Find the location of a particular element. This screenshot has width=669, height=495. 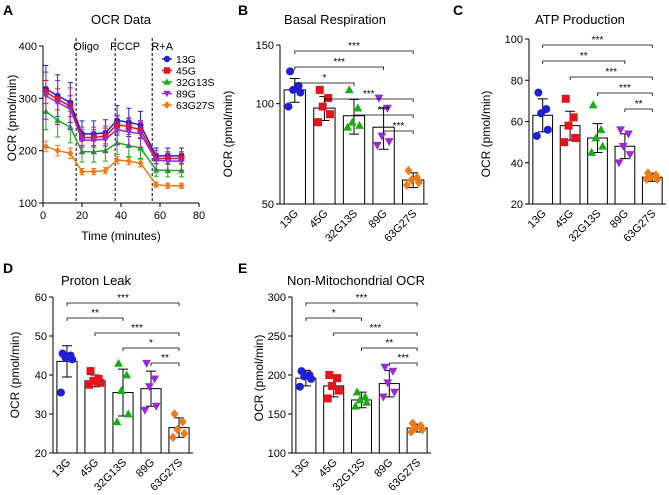

panel-d-y-label: OCR (pmol/min) is located at coordinates (15, 375).